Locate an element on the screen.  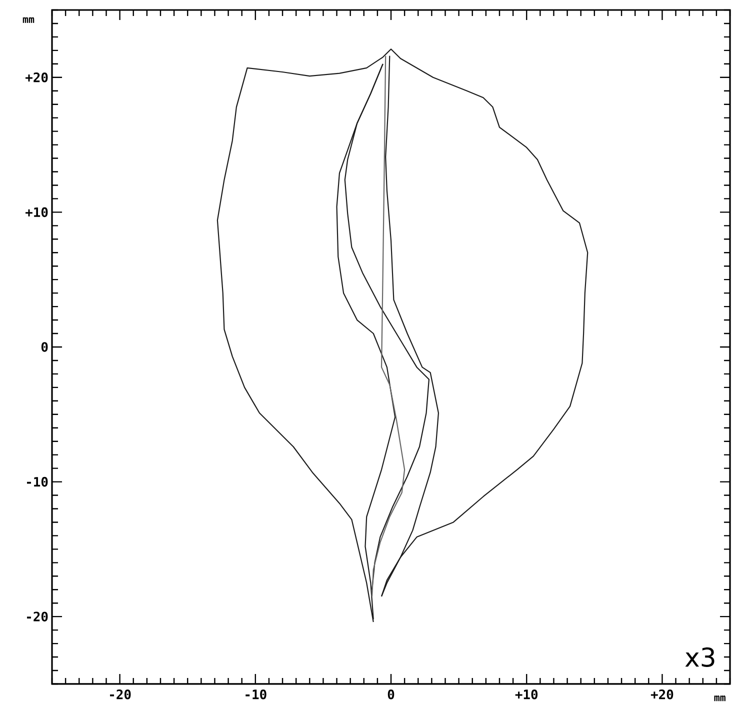
x-tick-label: +10 is located at coordinates (526, 695).